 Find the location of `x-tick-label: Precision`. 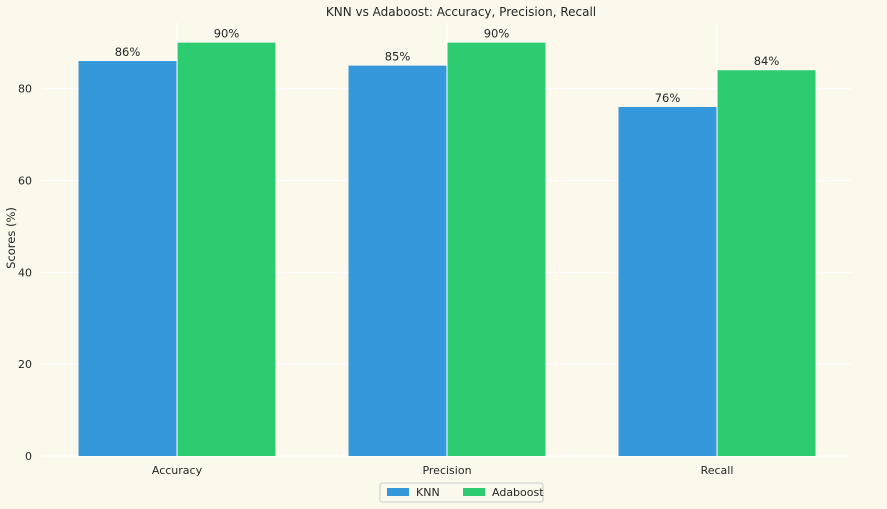

x-tick-label: Precision is located at coordinates (446, 470).